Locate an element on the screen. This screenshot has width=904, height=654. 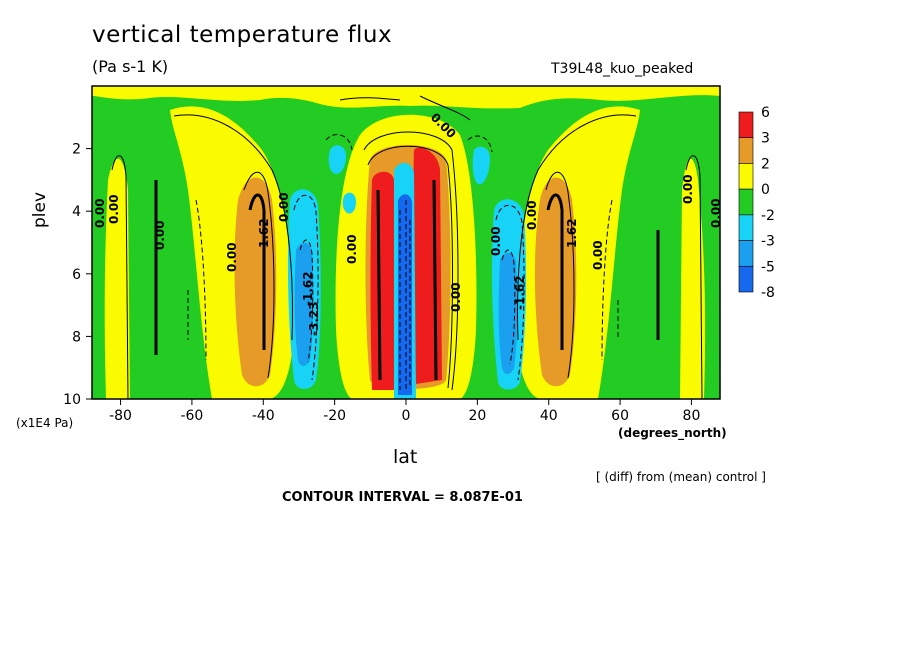
x-tick-label: 80 is located at coordinates (692, 416).